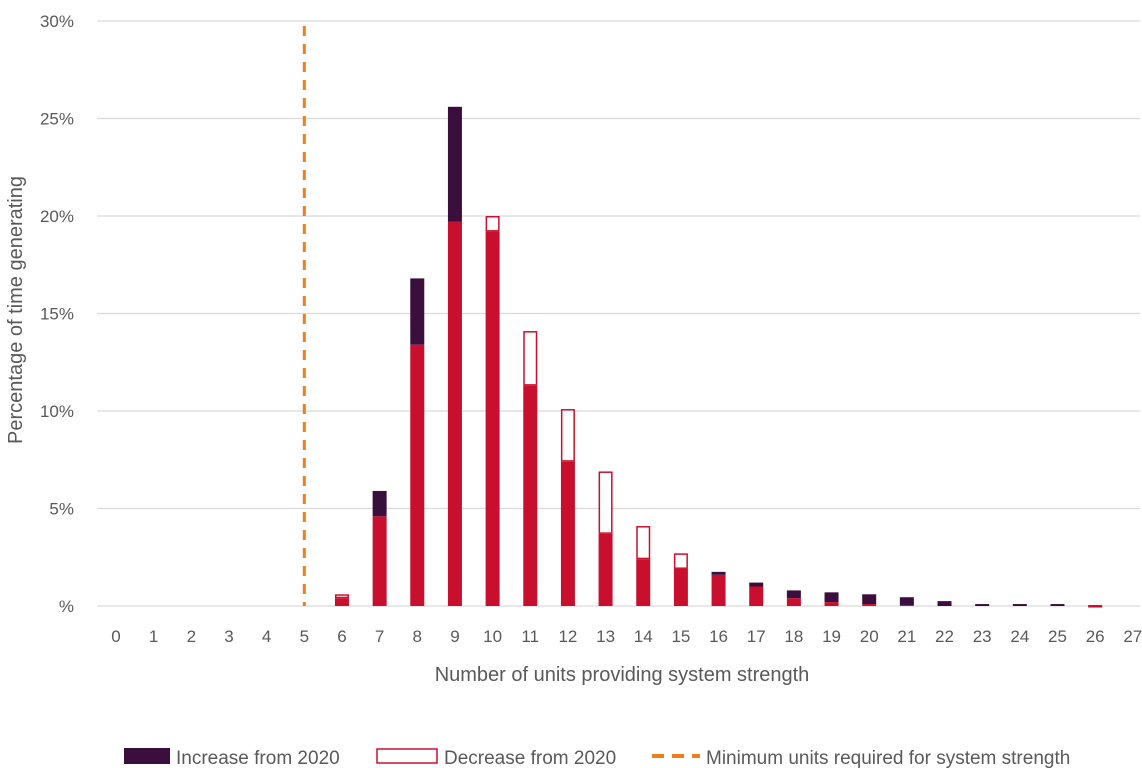  I want to click on x-tick-label: 10, so click(492, 636).